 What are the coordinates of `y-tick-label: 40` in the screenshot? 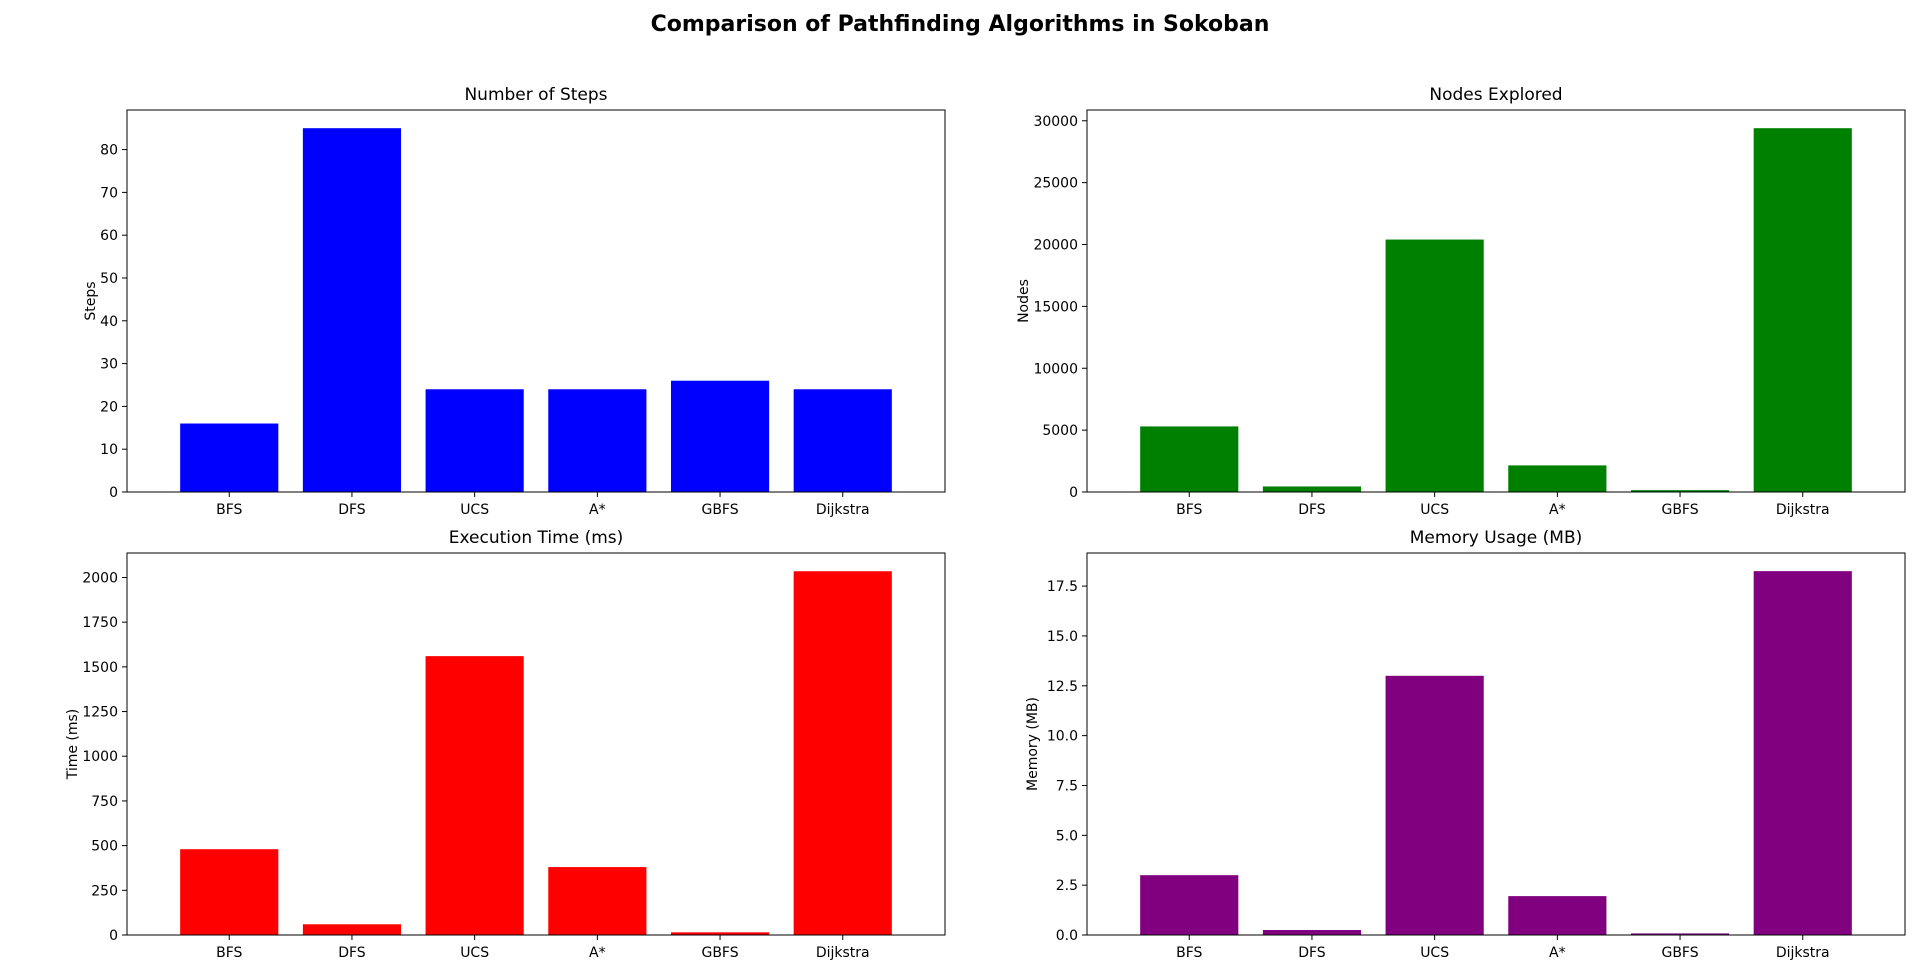 It's located at (109, 322).